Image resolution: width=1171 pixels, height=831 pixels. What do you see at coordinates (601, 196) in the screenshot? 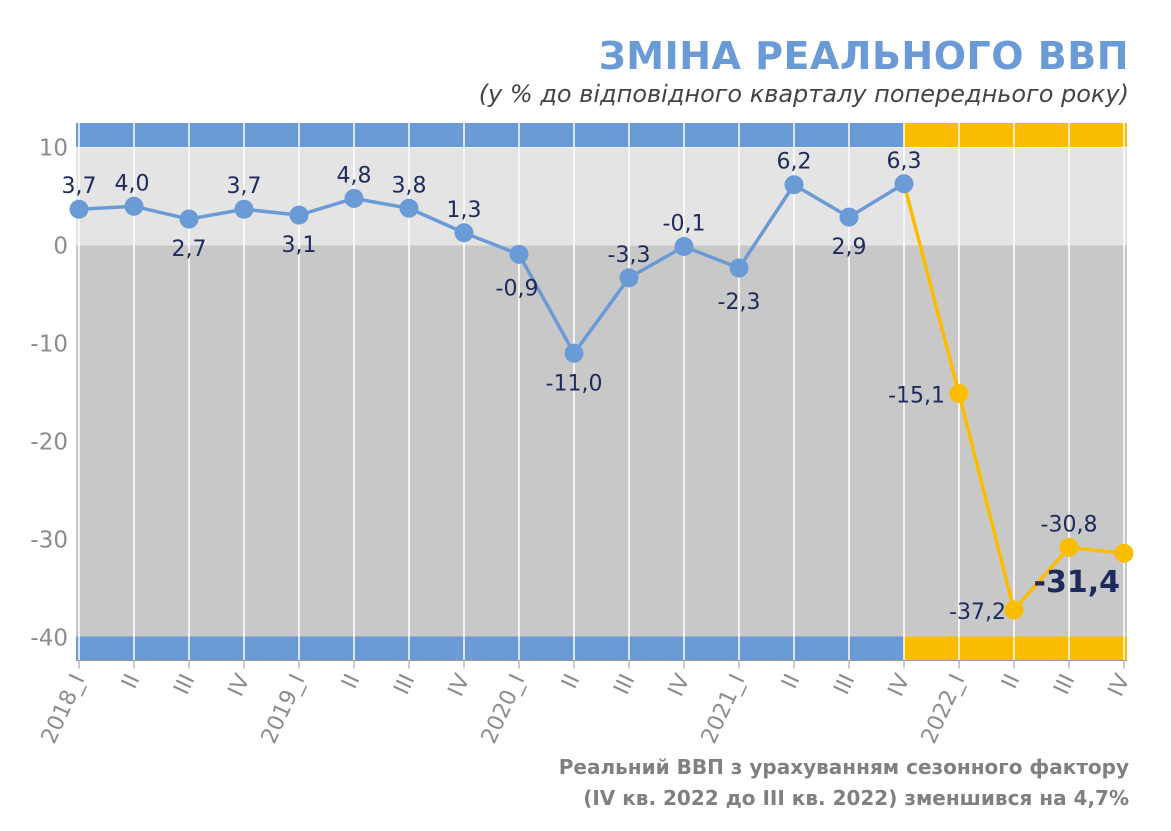
I see `positive-band` at bounding box center [601, 196].